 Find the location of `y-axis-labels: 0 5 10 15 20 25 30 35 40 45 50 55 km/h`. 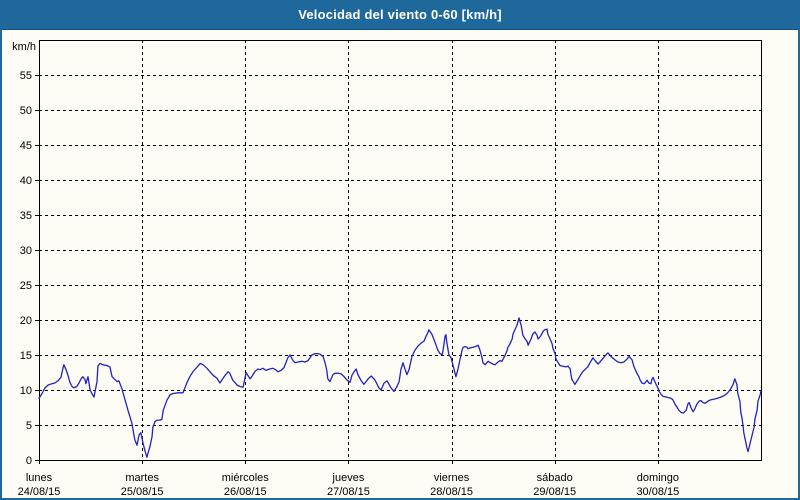

y-axis-labels: 0 5 10 15 20 25 30 35 40 45 50 55 km/h is located at coordinates (24, 254).